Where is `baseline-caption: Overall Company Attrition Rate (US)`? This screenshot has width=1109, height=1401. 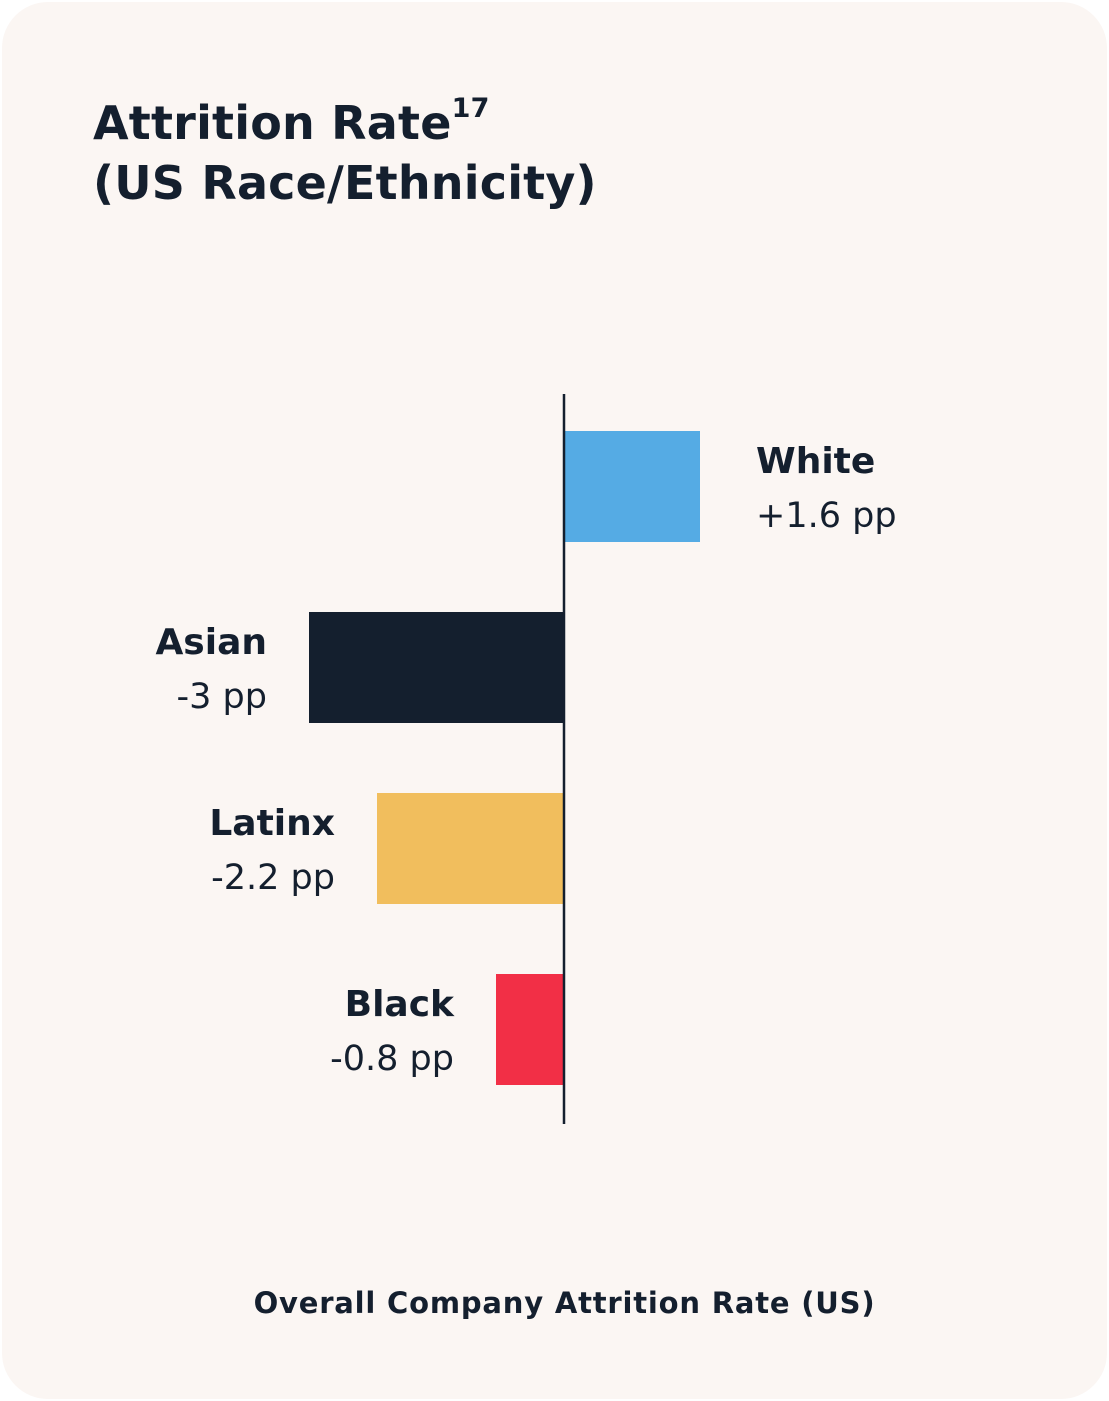 baseline-caption: Overall Company Attrition Rate (US) is located at coordinates (564, 1303).